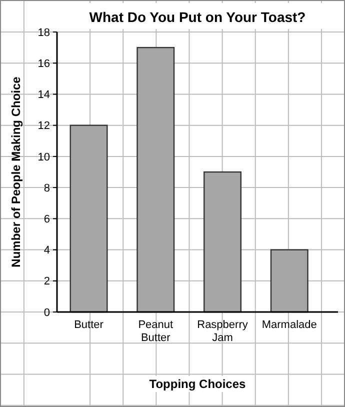 This screenshot has height=407, width=345. Describe the element at coordinates (44, 126) in the screenshot. I see `y-tick-label: 12` at that location.